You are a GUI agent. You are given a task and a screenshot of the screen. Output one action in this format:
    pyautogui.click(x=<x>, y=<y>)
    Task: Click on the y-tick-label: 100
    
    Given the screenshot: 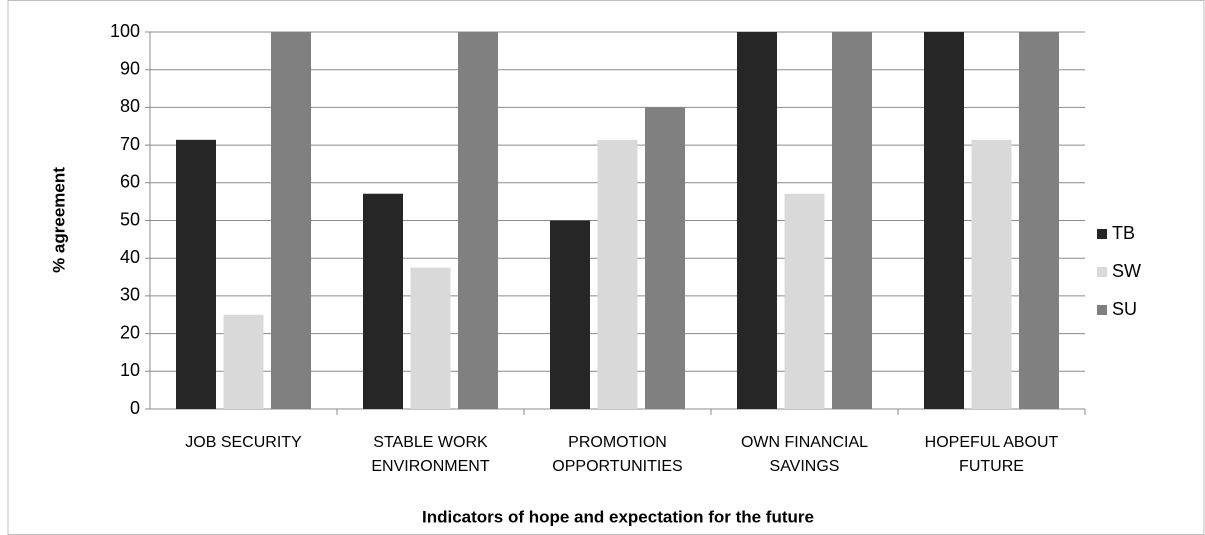 What is the action you would take?
    pyautogui.click(x=125, y=31)
    